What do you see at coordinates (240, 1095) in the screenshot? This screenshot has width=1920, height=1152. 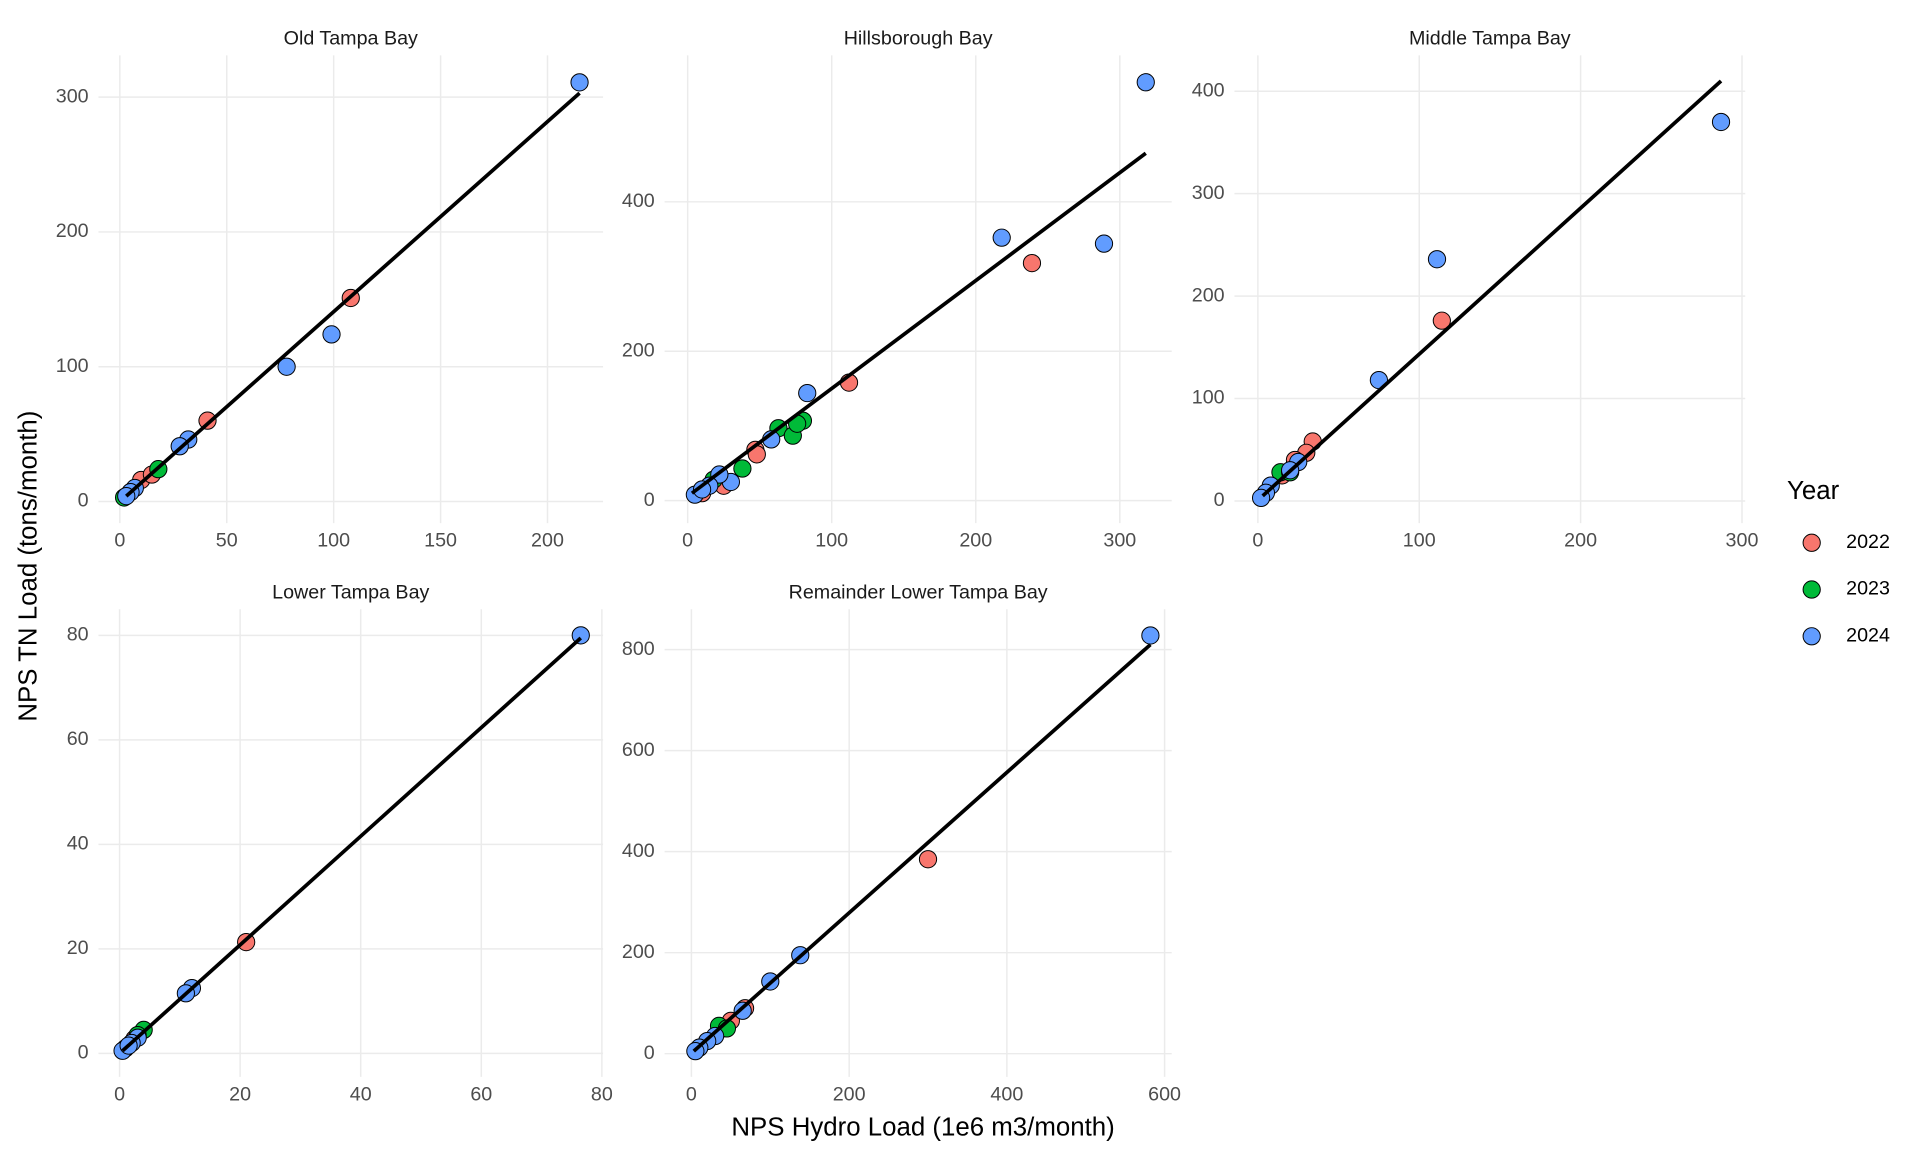 I see `x-tick-label: 20` at bounding box center [240, 1095].